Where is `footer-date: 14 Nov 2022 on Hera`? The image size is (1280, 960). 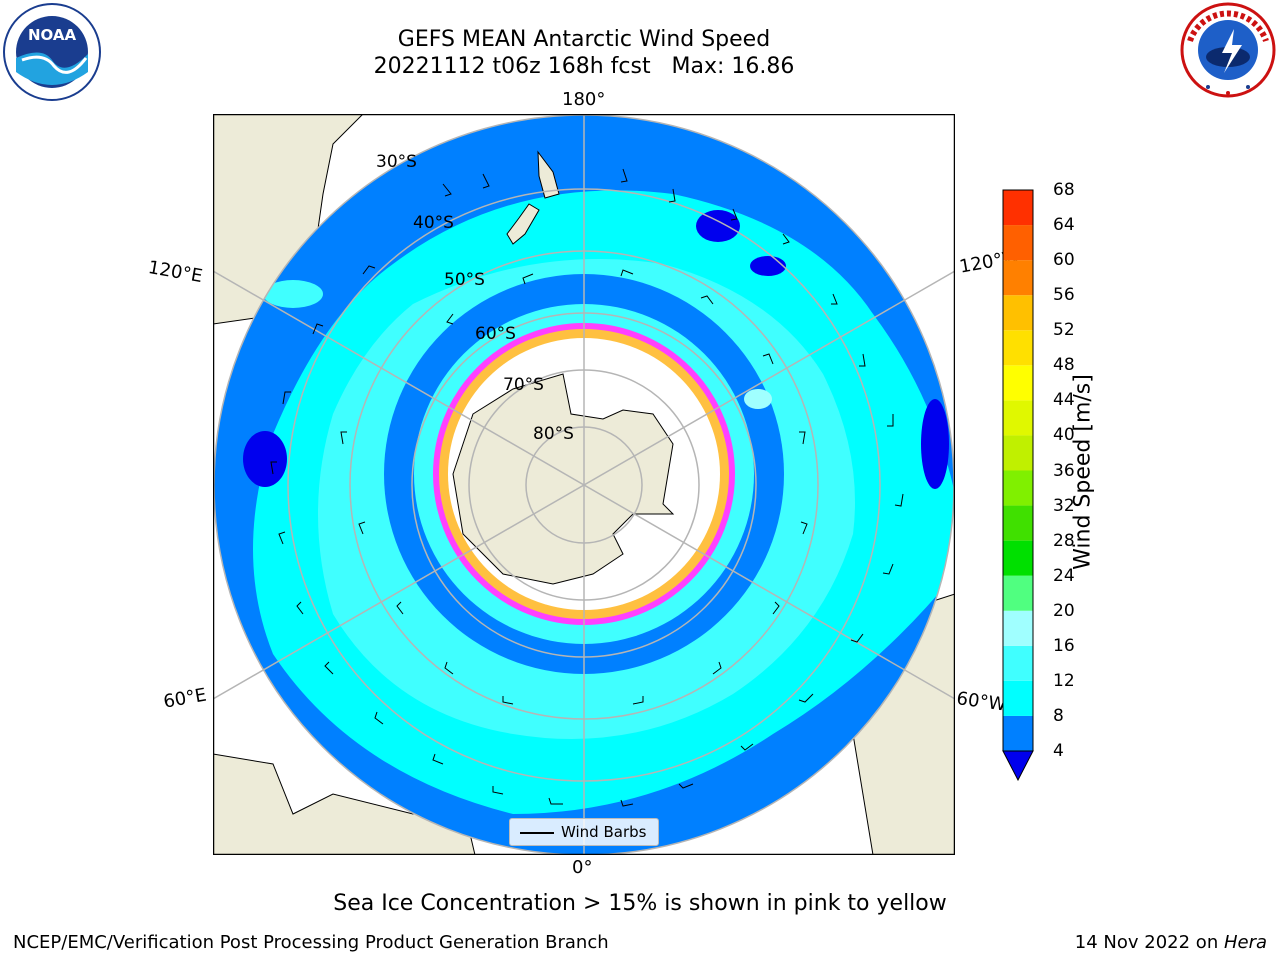
footer-date: 14 Nov 2022 on Hera is located at coordinates (1171, 943).